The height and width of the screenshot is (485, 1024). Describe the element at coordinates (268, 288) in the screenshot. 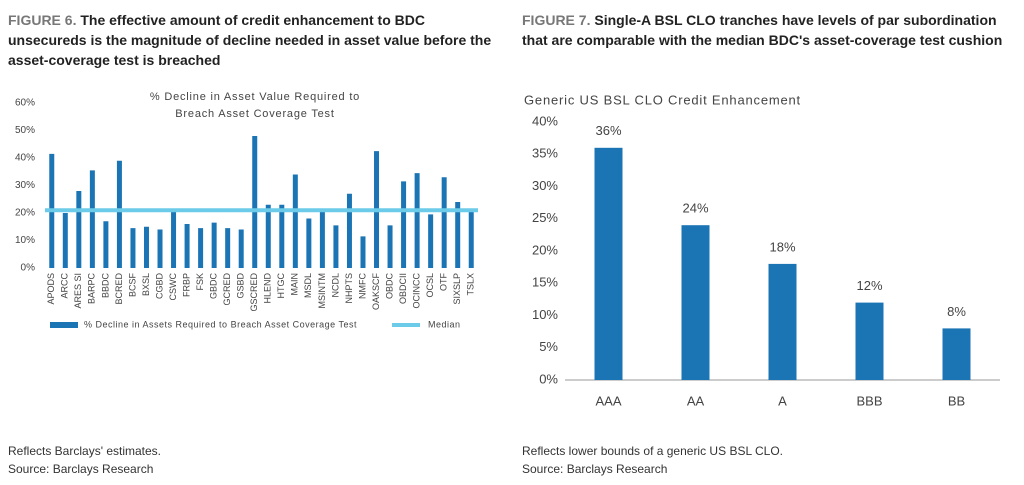

I see `x-tick-label: HLEND` at that location.